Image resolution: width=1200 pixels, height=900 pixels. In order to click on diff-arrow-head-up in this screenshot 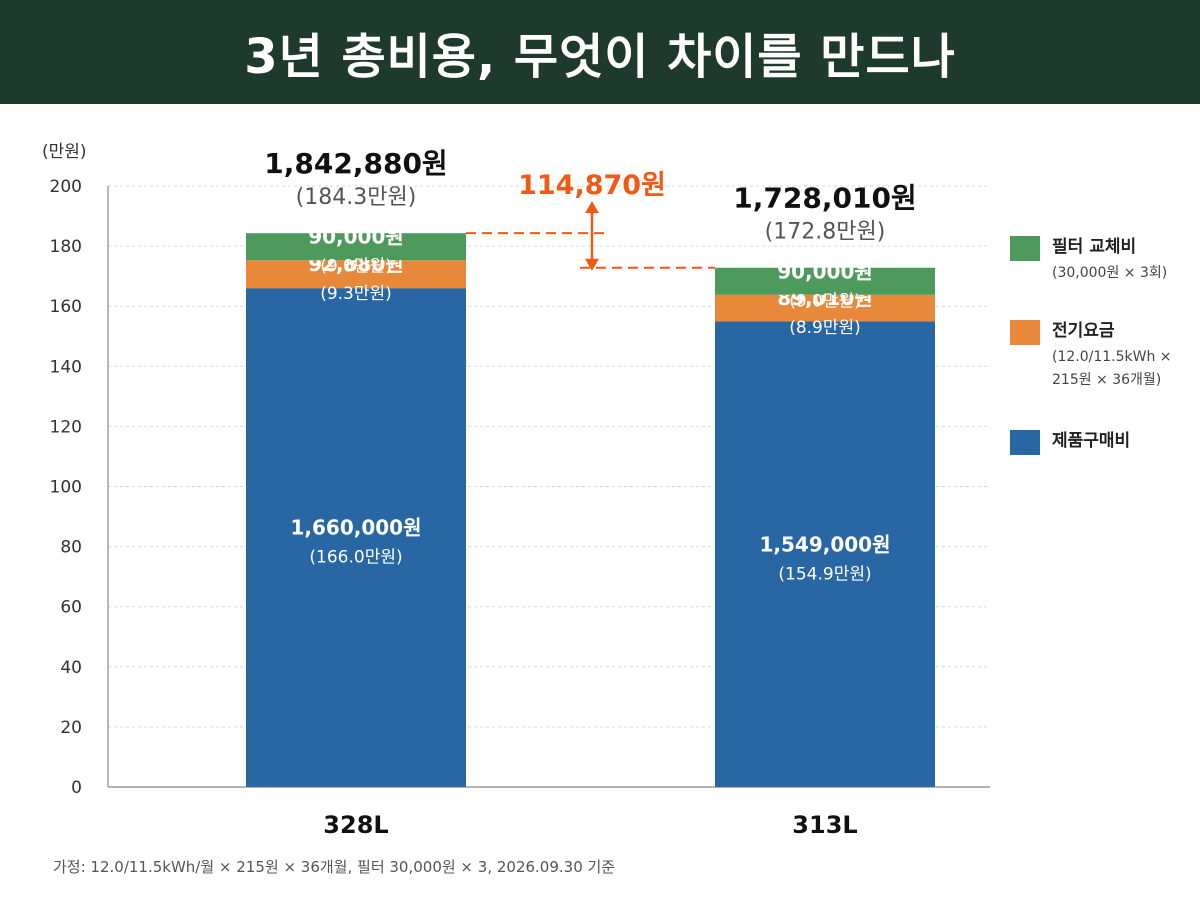, I will do `click(592, 207)`.